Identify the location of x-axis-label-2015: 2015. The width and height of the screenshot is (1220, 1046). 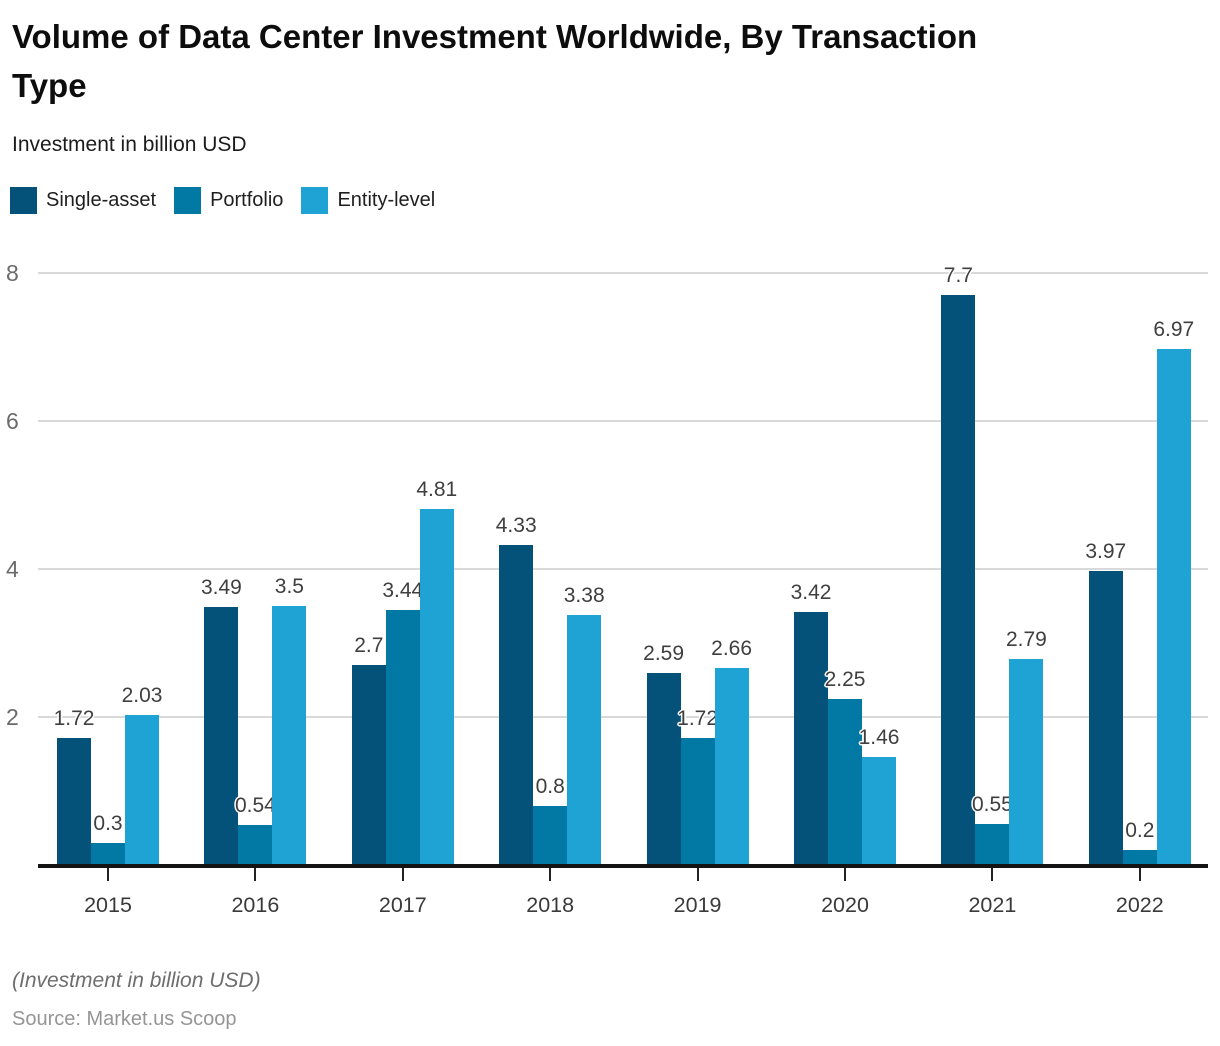
(108, 905).